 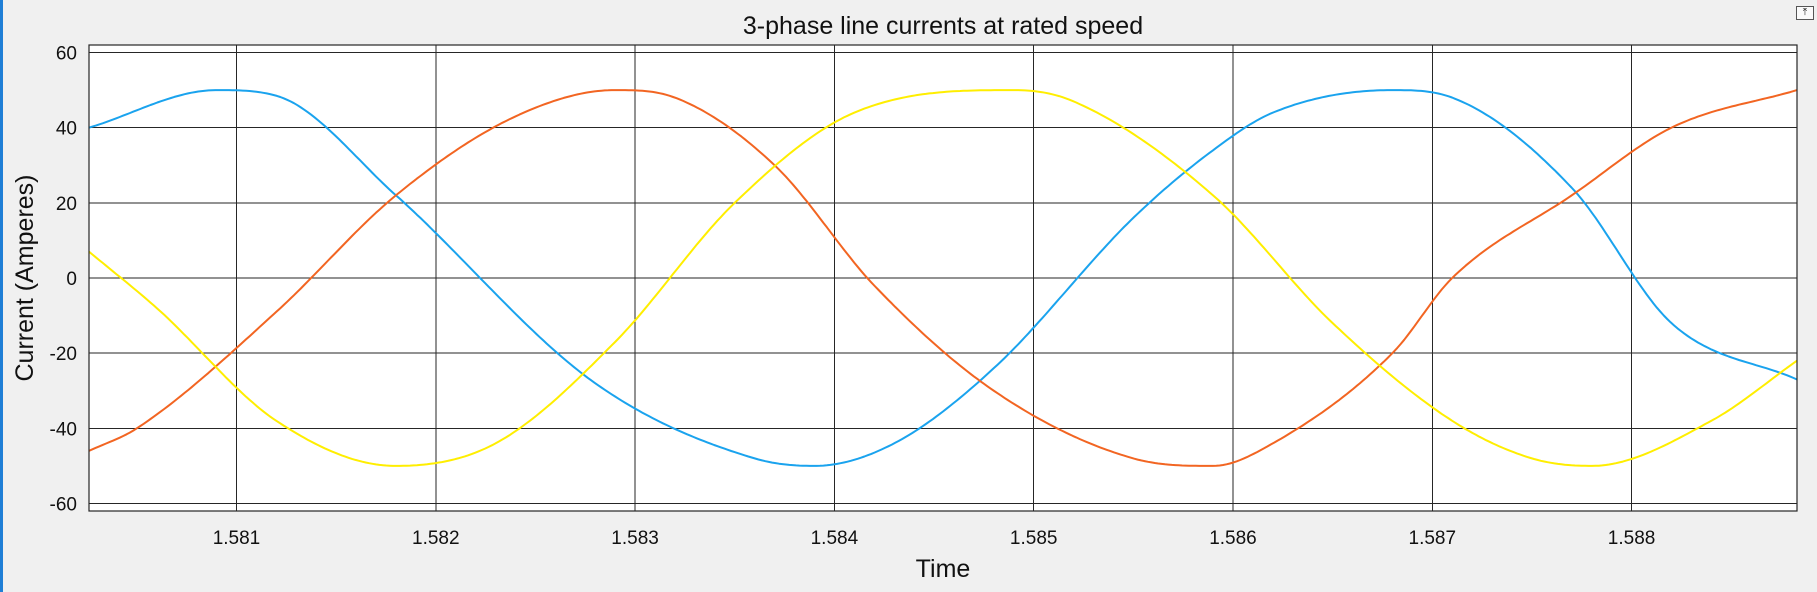 I want to click on y-tick-label: -60, so click(x=63, y=504).